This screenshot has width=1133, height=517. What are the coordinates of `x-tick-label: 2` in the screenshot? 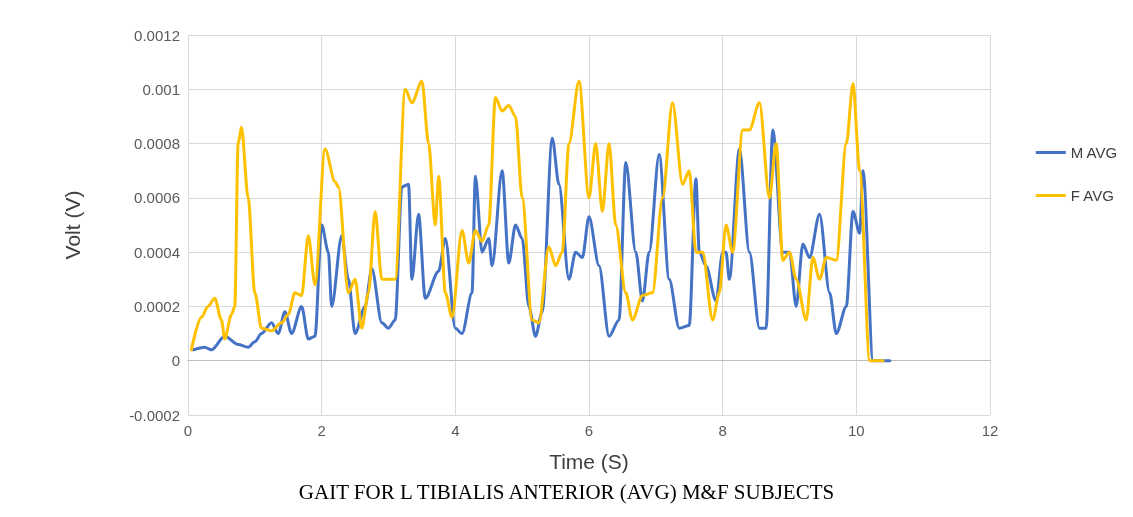 It's located at (321, 430).